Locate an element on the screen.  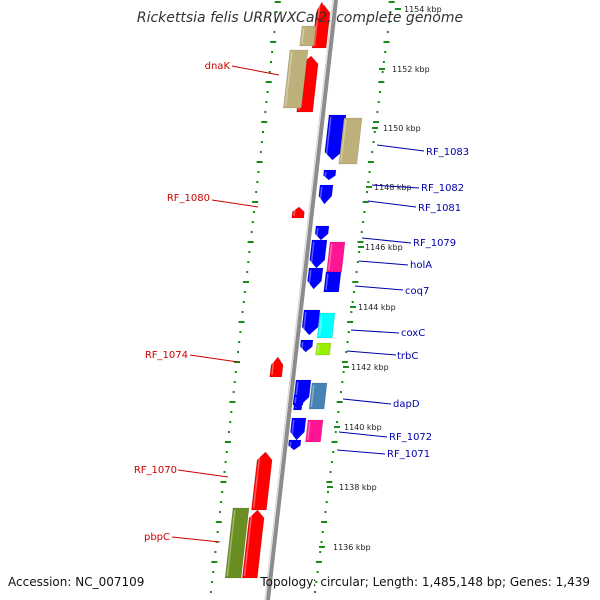
scale-label: 1138 kbp is located at coordinates (358, 487).